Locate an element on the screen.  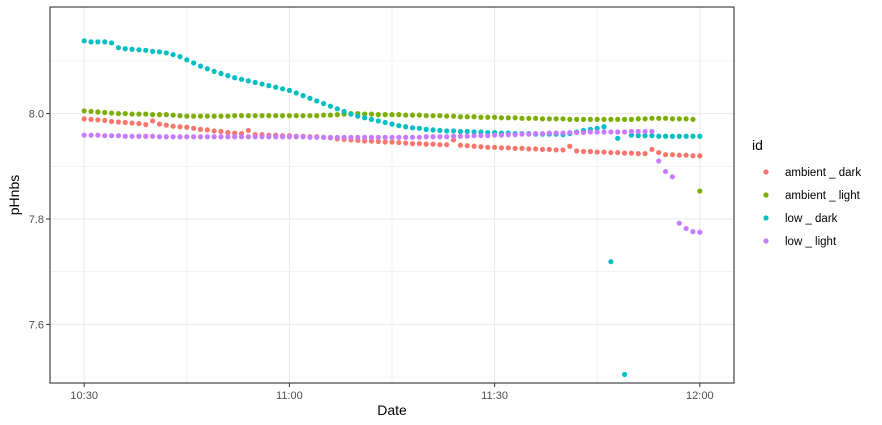
legend-label: ambient _ light is located at coordinates (823, 196).